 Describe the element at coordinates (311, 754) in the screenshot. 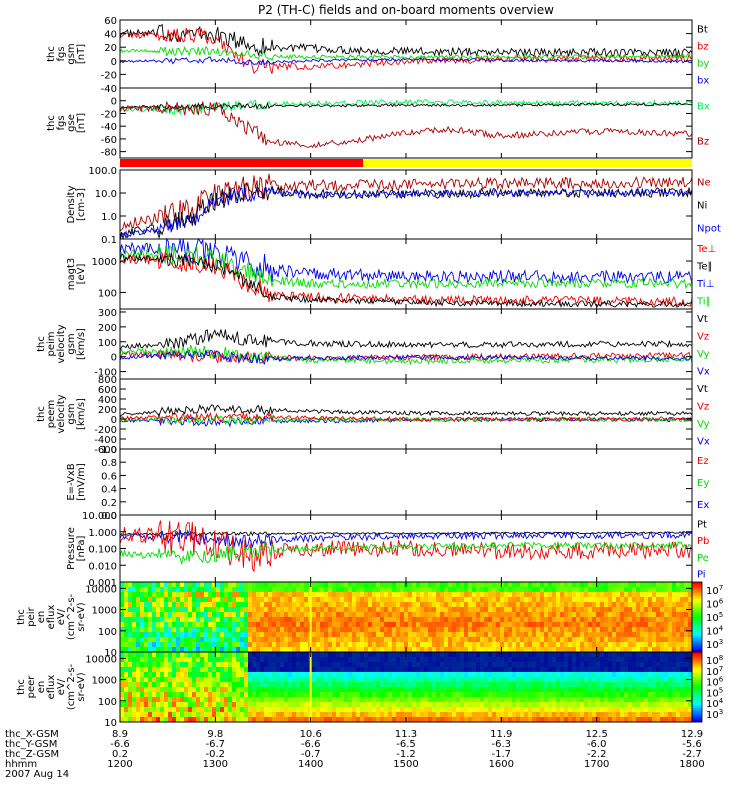

I see `footer-value: -0.7` at that location.